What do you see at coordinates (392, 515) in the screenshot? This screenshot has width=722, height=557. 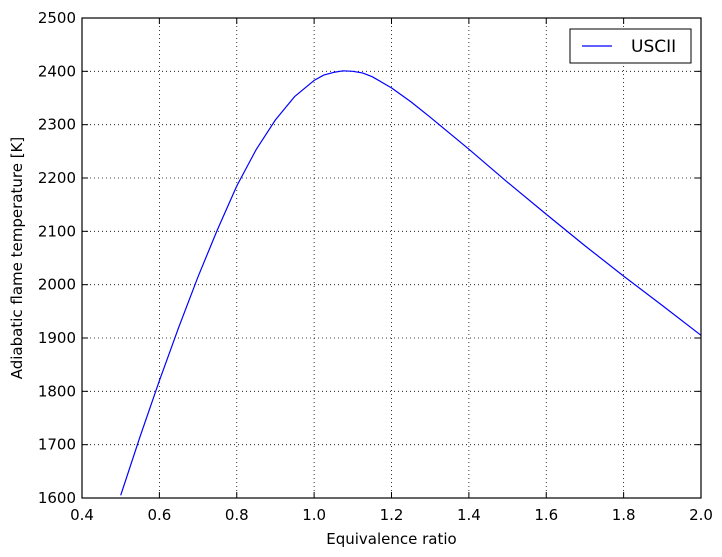 I see `x-tick-label: 1.2` at bounding box center [392, 515].